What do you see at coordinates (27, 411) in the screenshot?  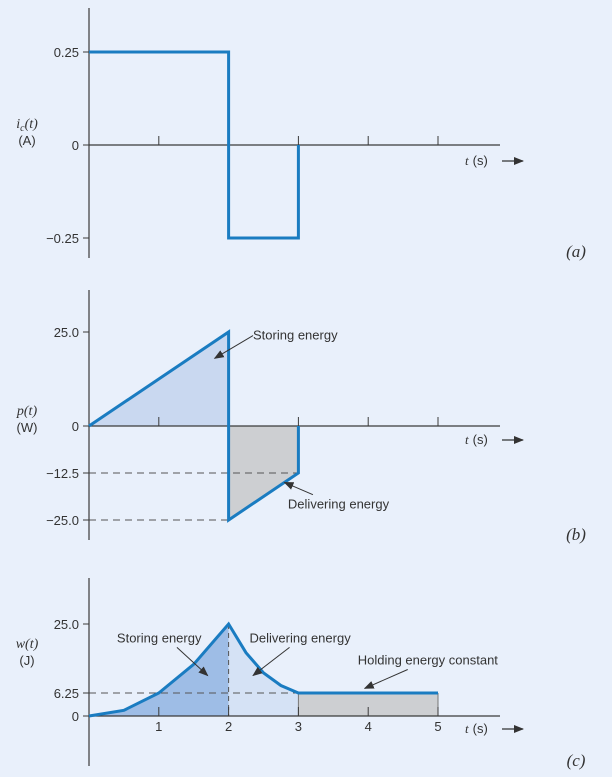 I see `y-axis-title: p(t)` at bounding box center [27, 411].